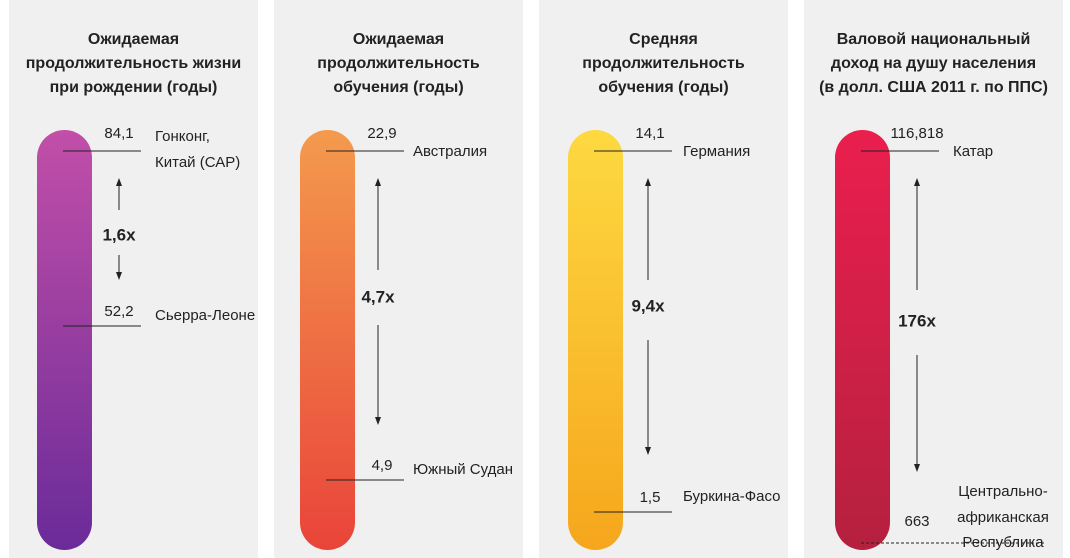  I want to click on panel-title: доход на душу населения, so click(933, 63).